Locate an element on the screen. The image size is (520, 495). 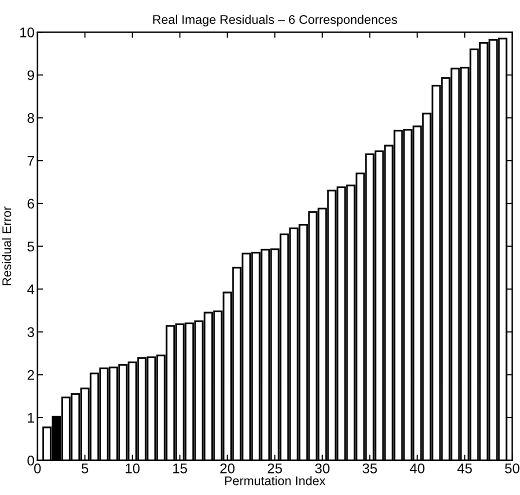
y-tick-label: 4 is located at coordinates (30, 289).